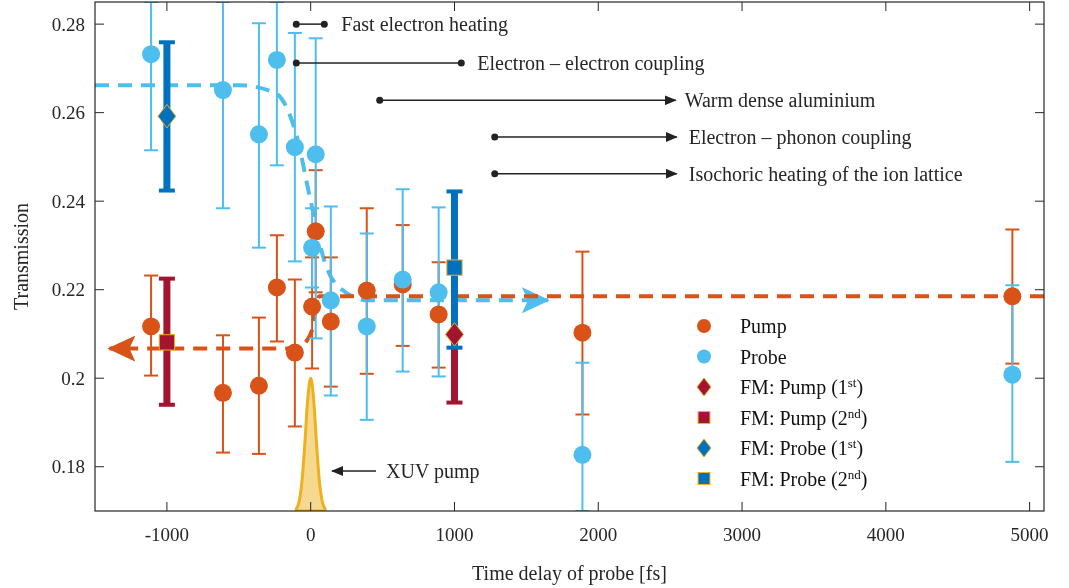 This screenshot has height=588, width=1069. Describe the element at coordinates (1029, 534) in the screenshot. I see `x-tick-label: 5000` at that location.